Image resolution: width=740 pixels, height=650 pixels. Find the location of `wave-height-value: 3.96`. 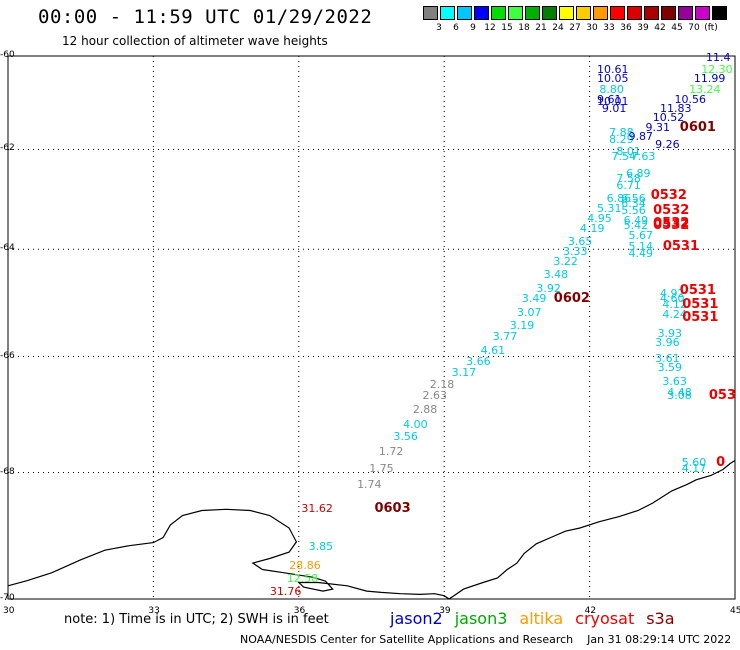

wave-height-value: 3.96 is located at coordinates (667, 342).